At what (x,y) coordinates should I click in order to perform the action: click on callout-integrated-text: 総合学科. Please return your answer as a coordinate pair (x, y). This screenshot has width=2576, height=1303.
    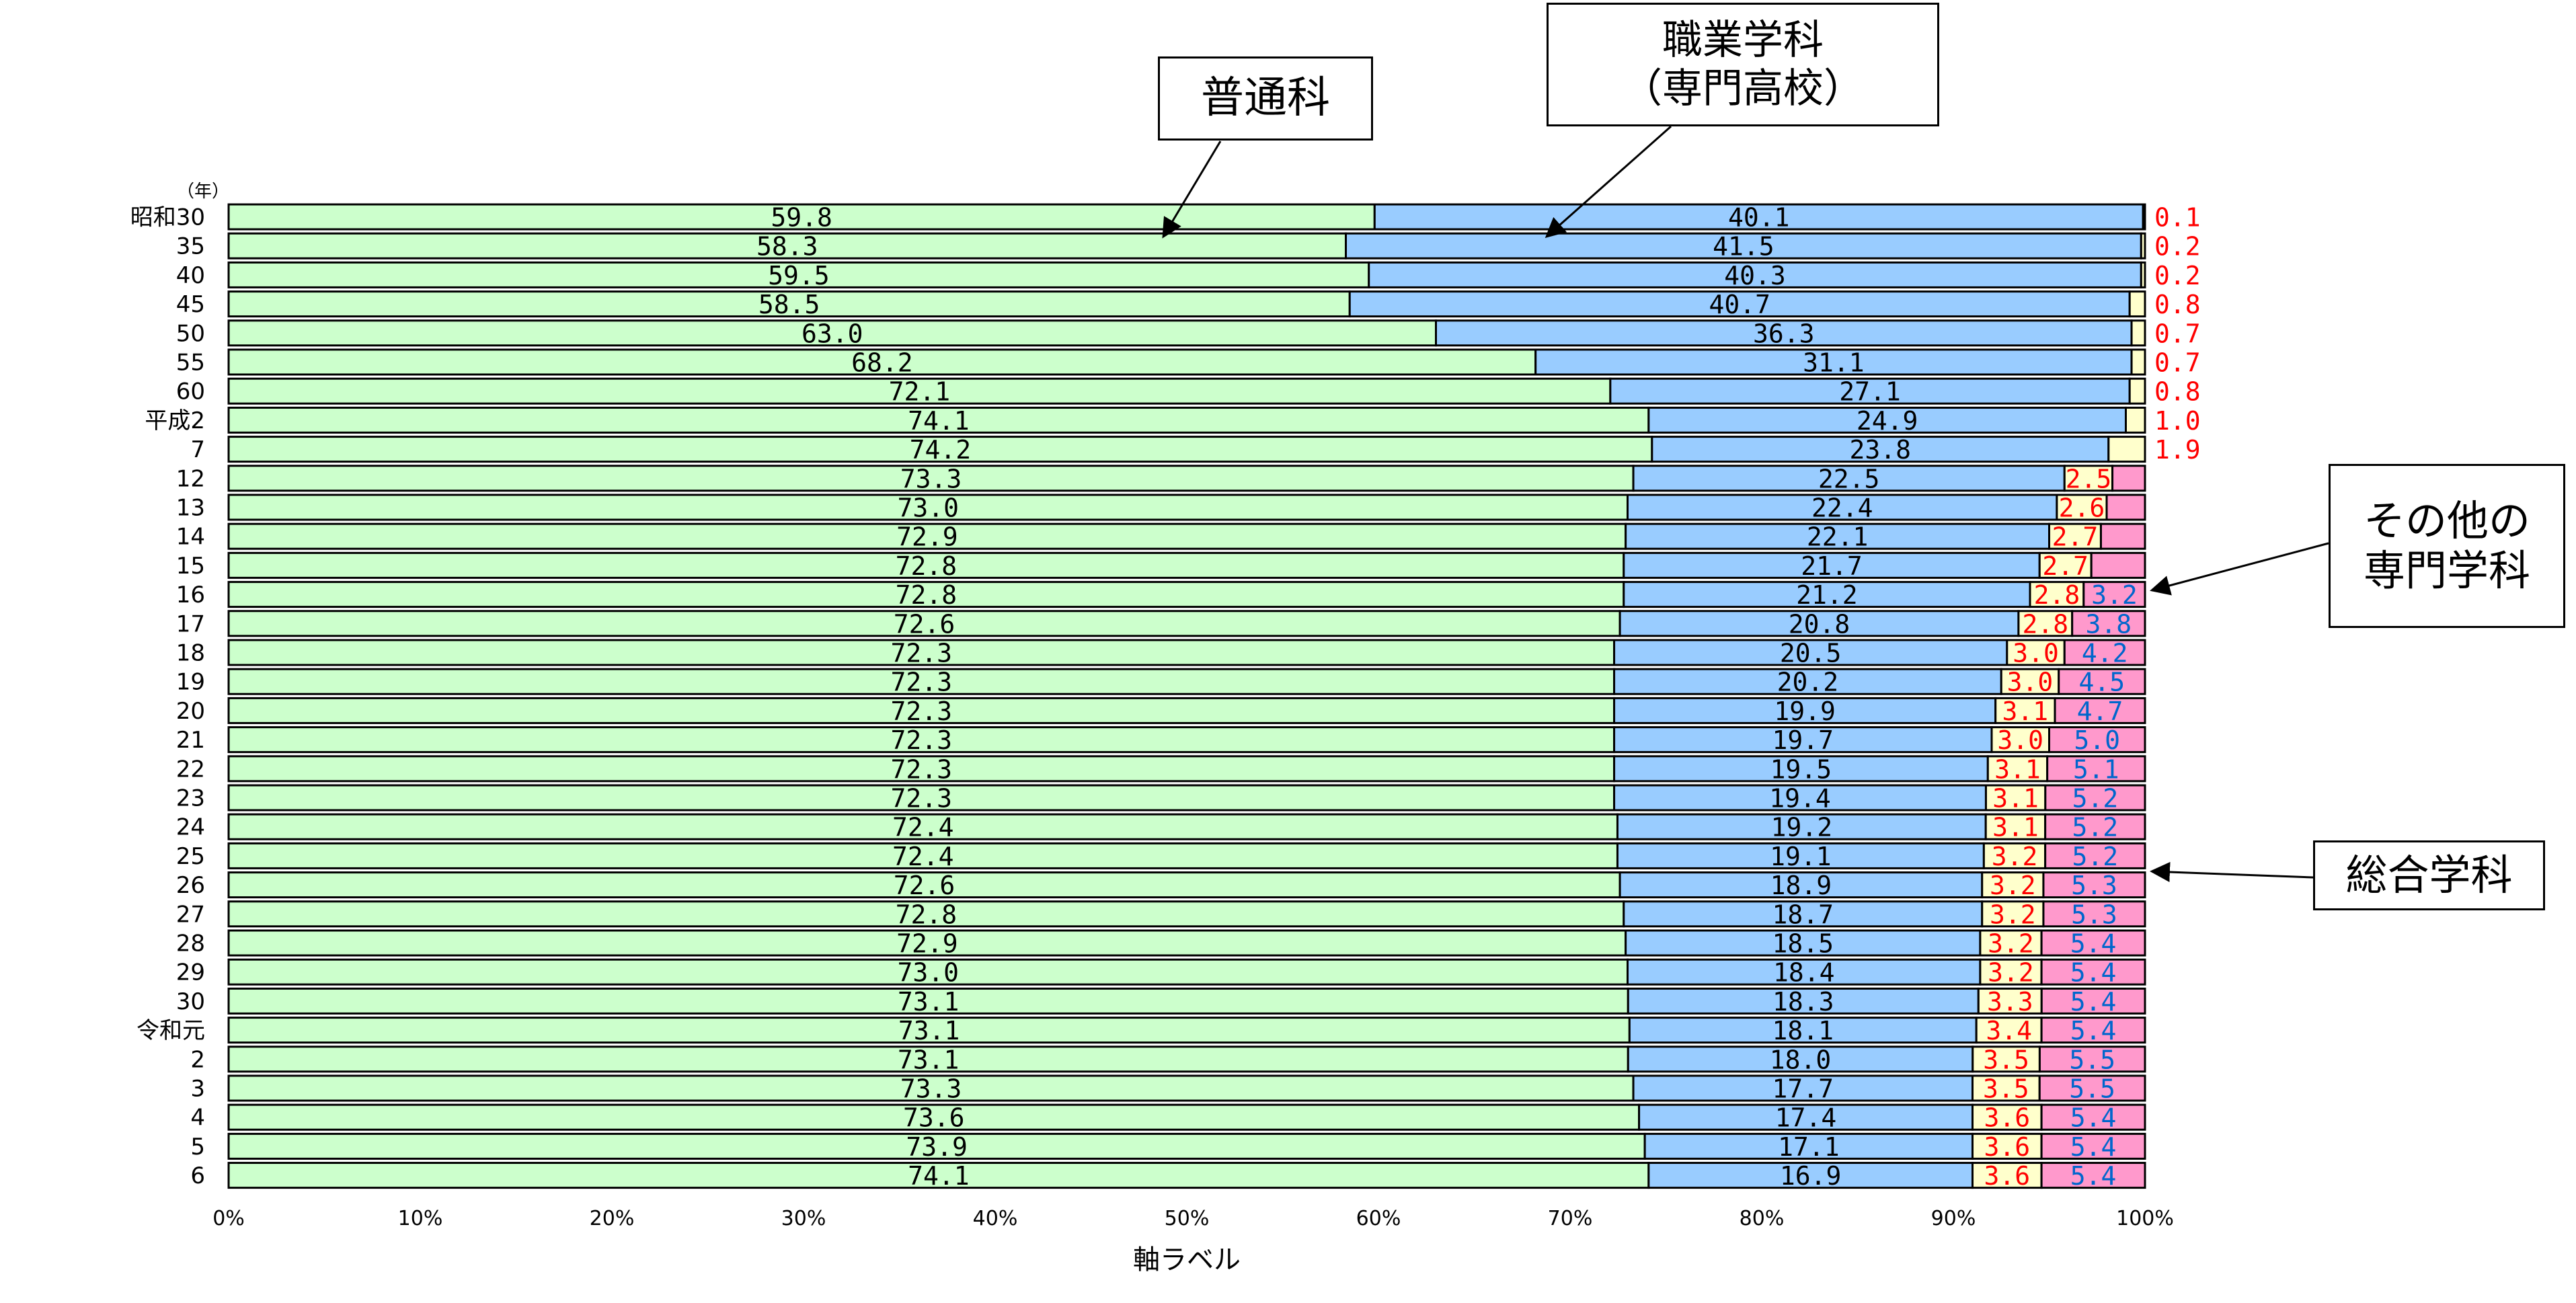
    Looking at the image, I should click on (2429, 875).